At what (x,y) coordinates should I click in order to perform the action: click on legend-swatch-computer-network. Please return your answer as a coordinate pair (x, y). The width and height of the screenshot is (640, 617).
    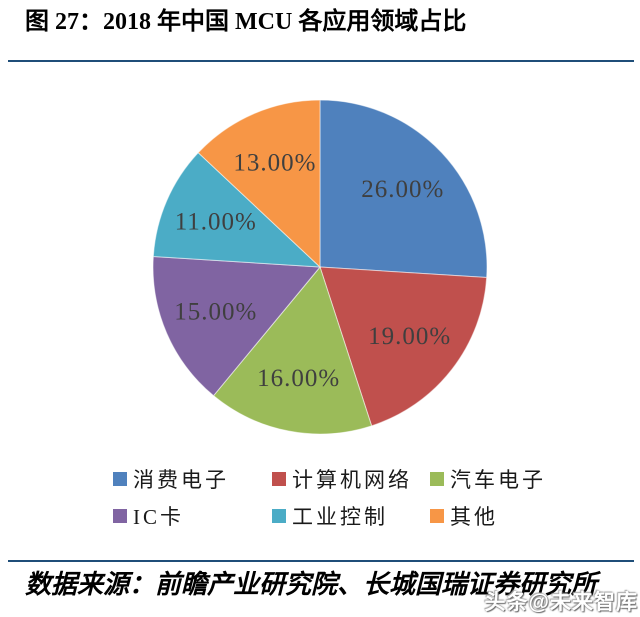
    Looking at the image, I should click on (279, 479).